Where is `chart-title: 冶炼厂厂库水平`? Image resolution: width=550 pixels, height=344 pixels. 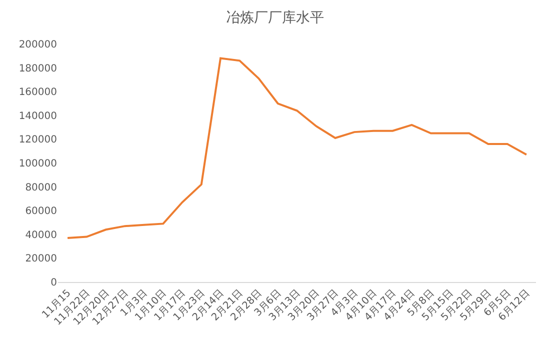
chart-title: 冶炼厂厂库水平 is located at coordinates (275, 18).